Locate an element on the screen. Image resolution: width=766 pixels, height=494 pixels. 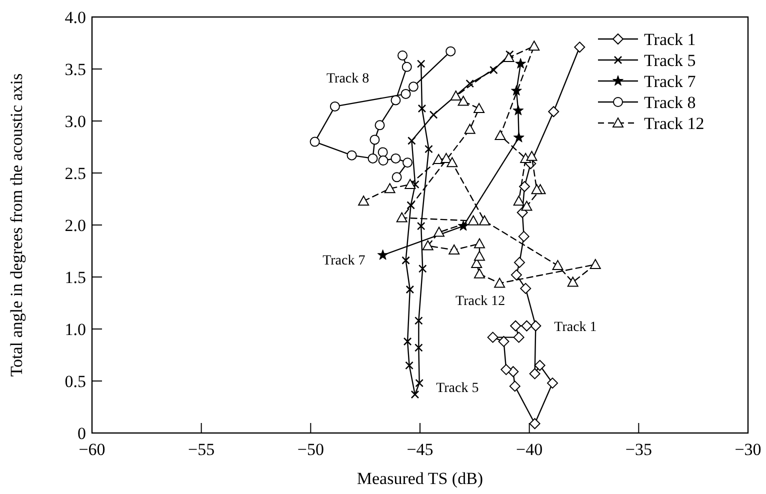
x-tick-label: −40 is located at coordinates (529, 449).